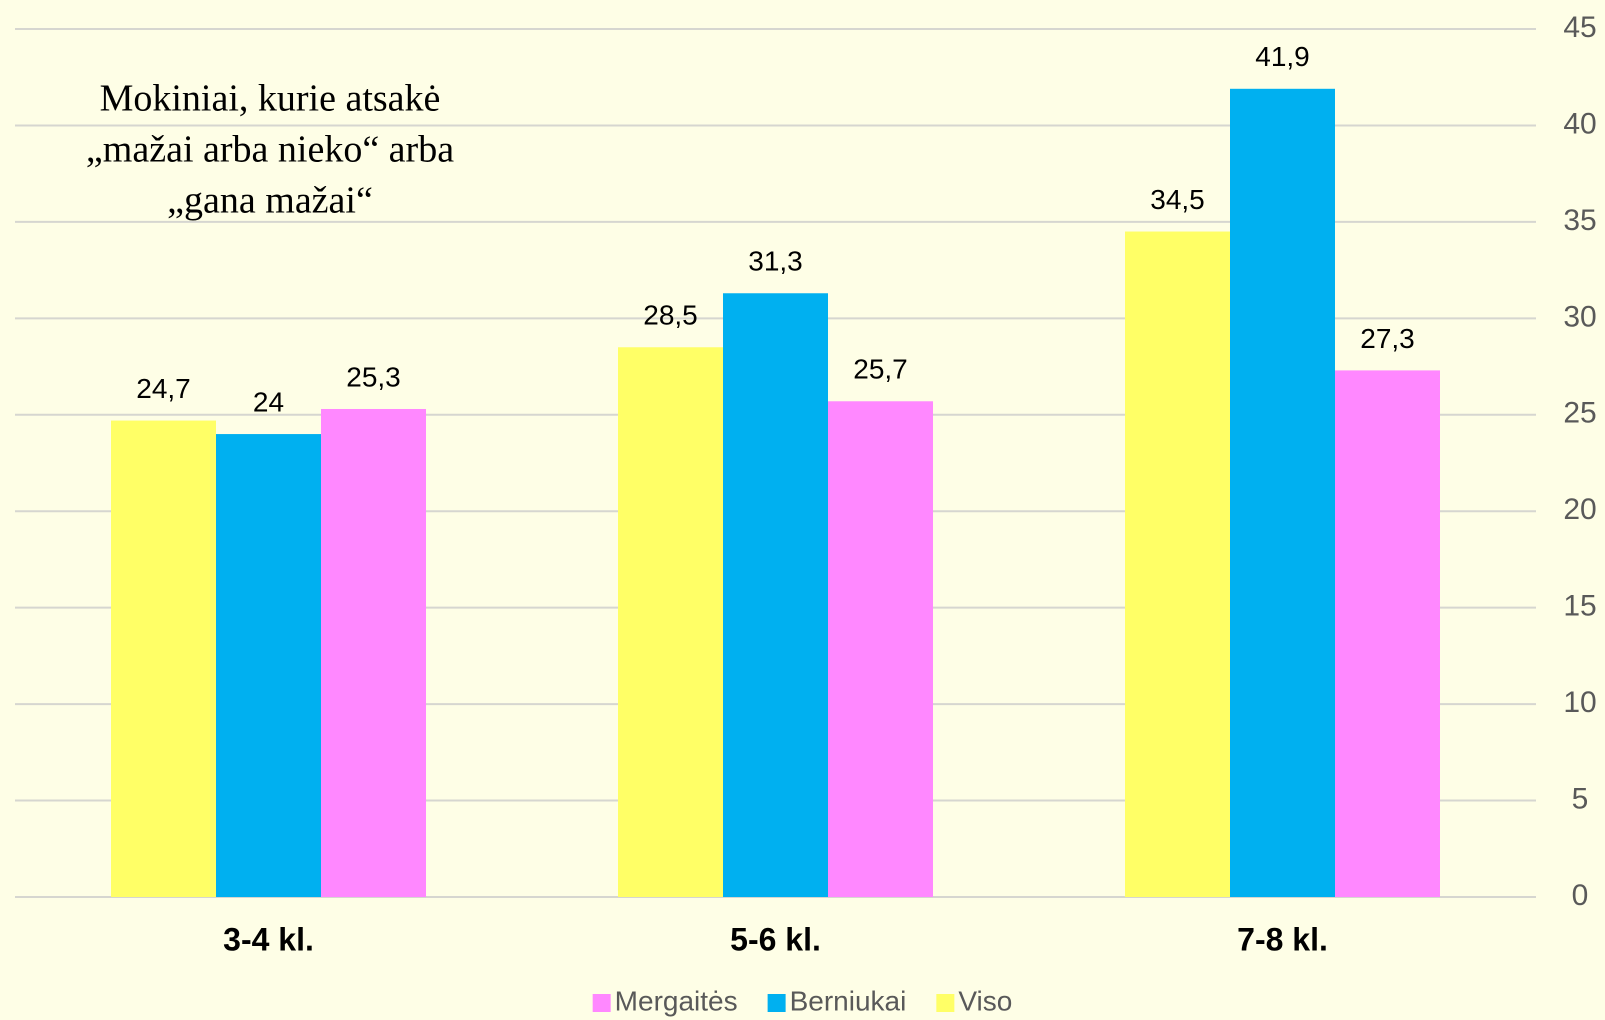 The width and height of the screenshot is (1605, 1020). What do you see at coordinates (1579, 123) in the screenshot?
I see `y-tick-label: 40` at bounding box center [1579, 123].